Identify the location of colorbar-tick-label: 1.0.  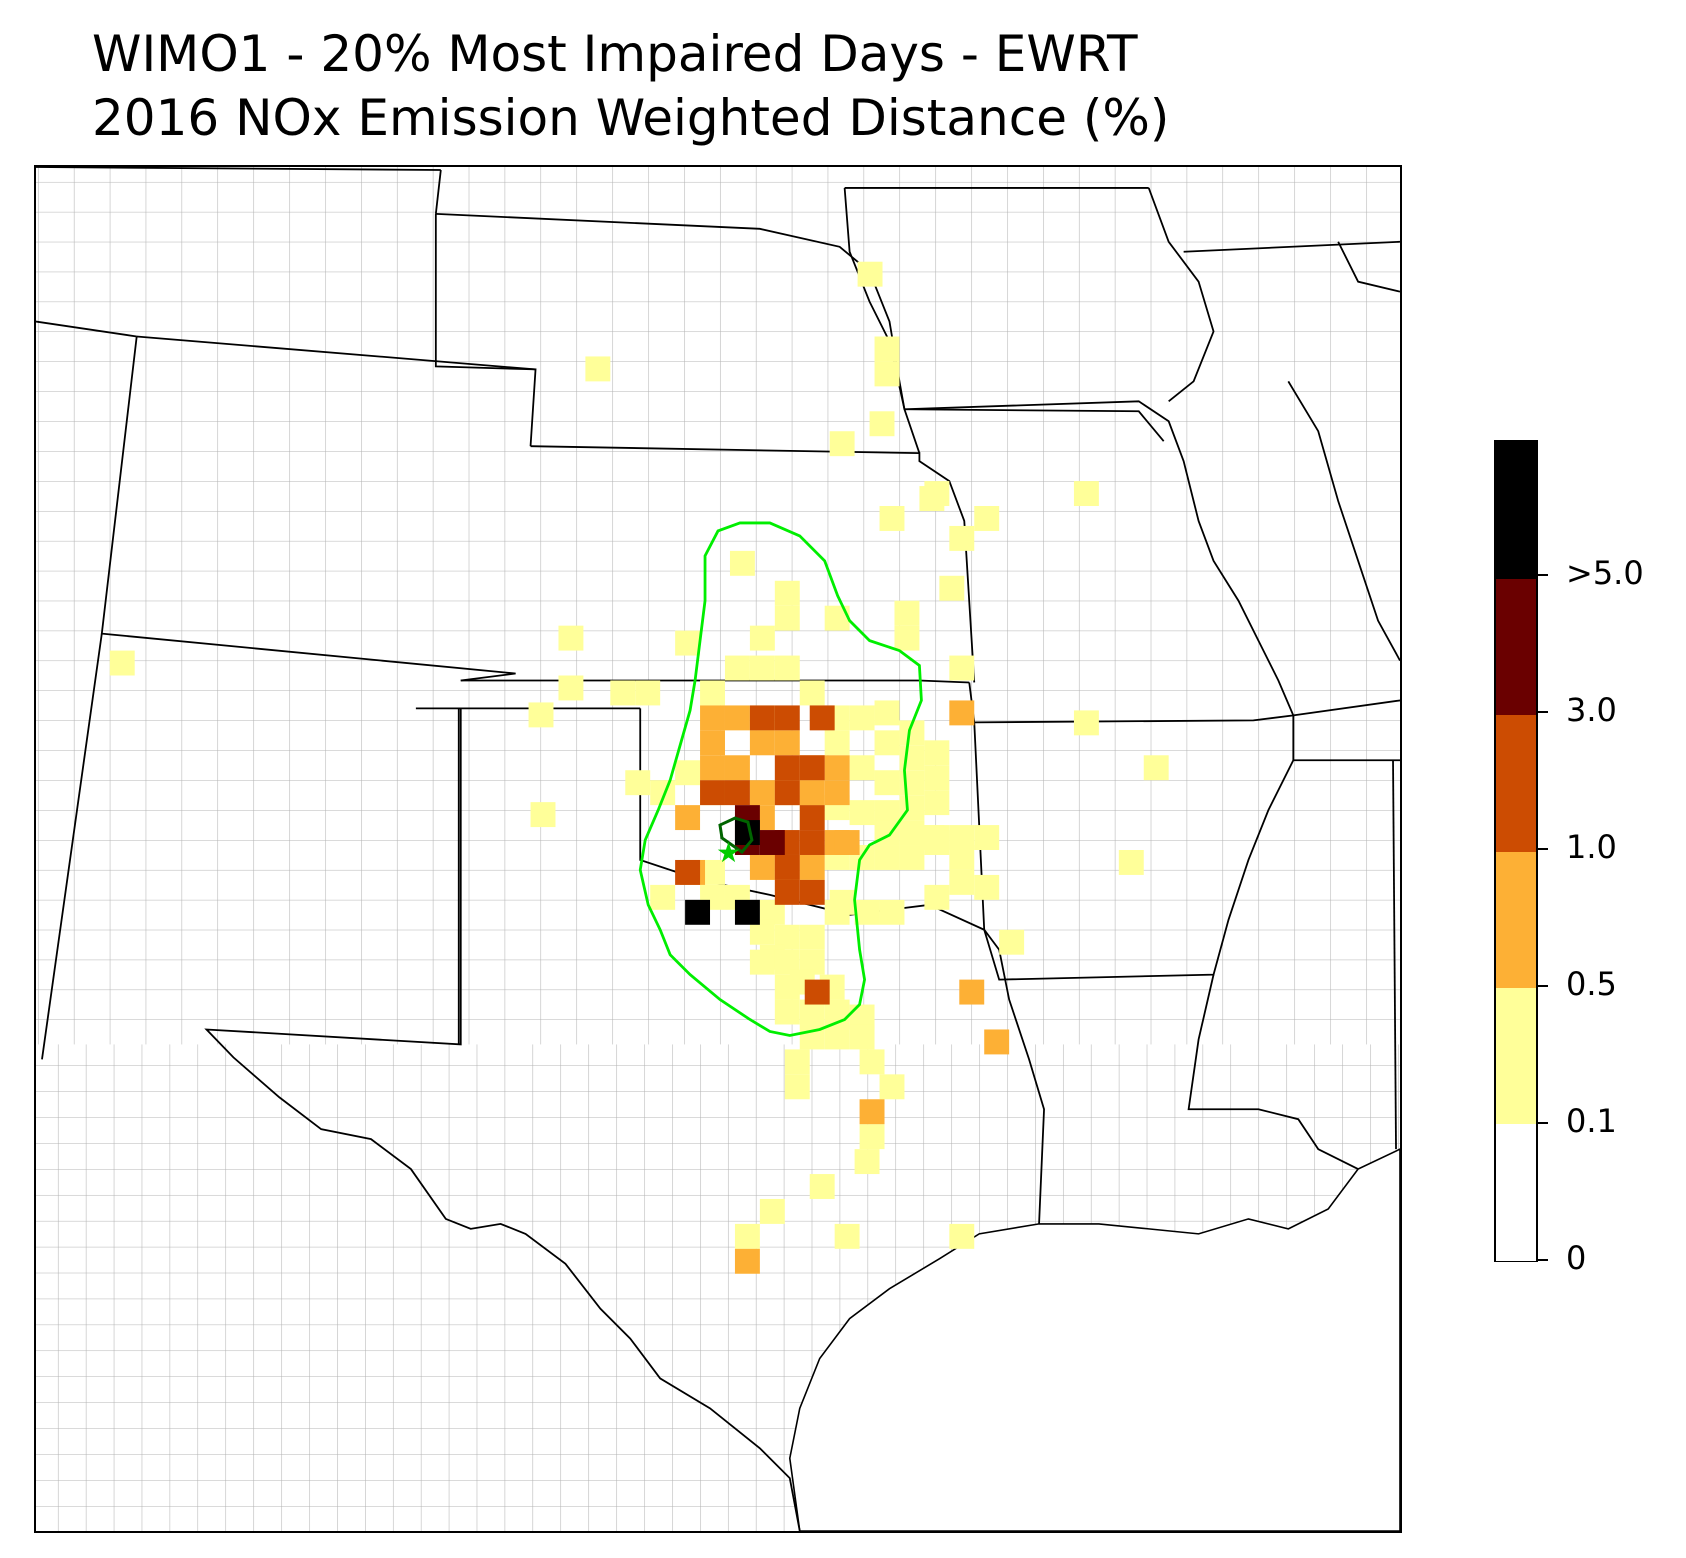
(1591, 847).